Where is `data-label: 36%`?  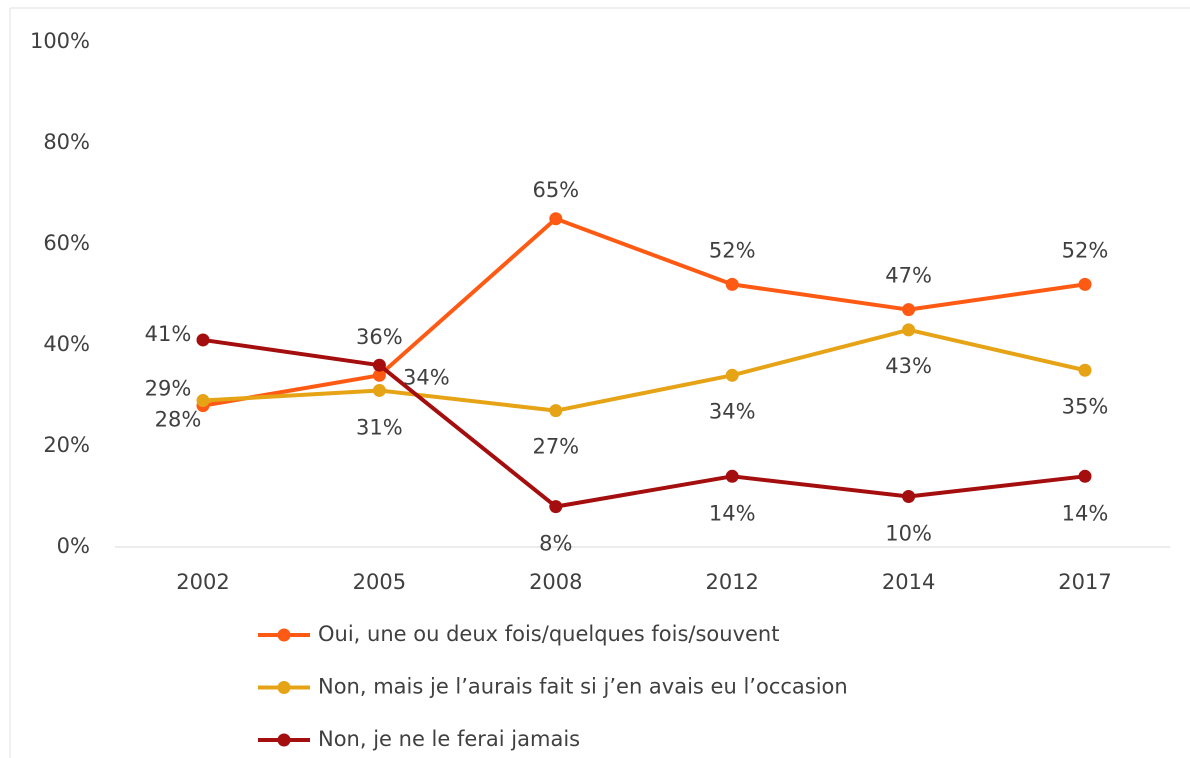 data-label: 36% is located at coordinates (379, 337).